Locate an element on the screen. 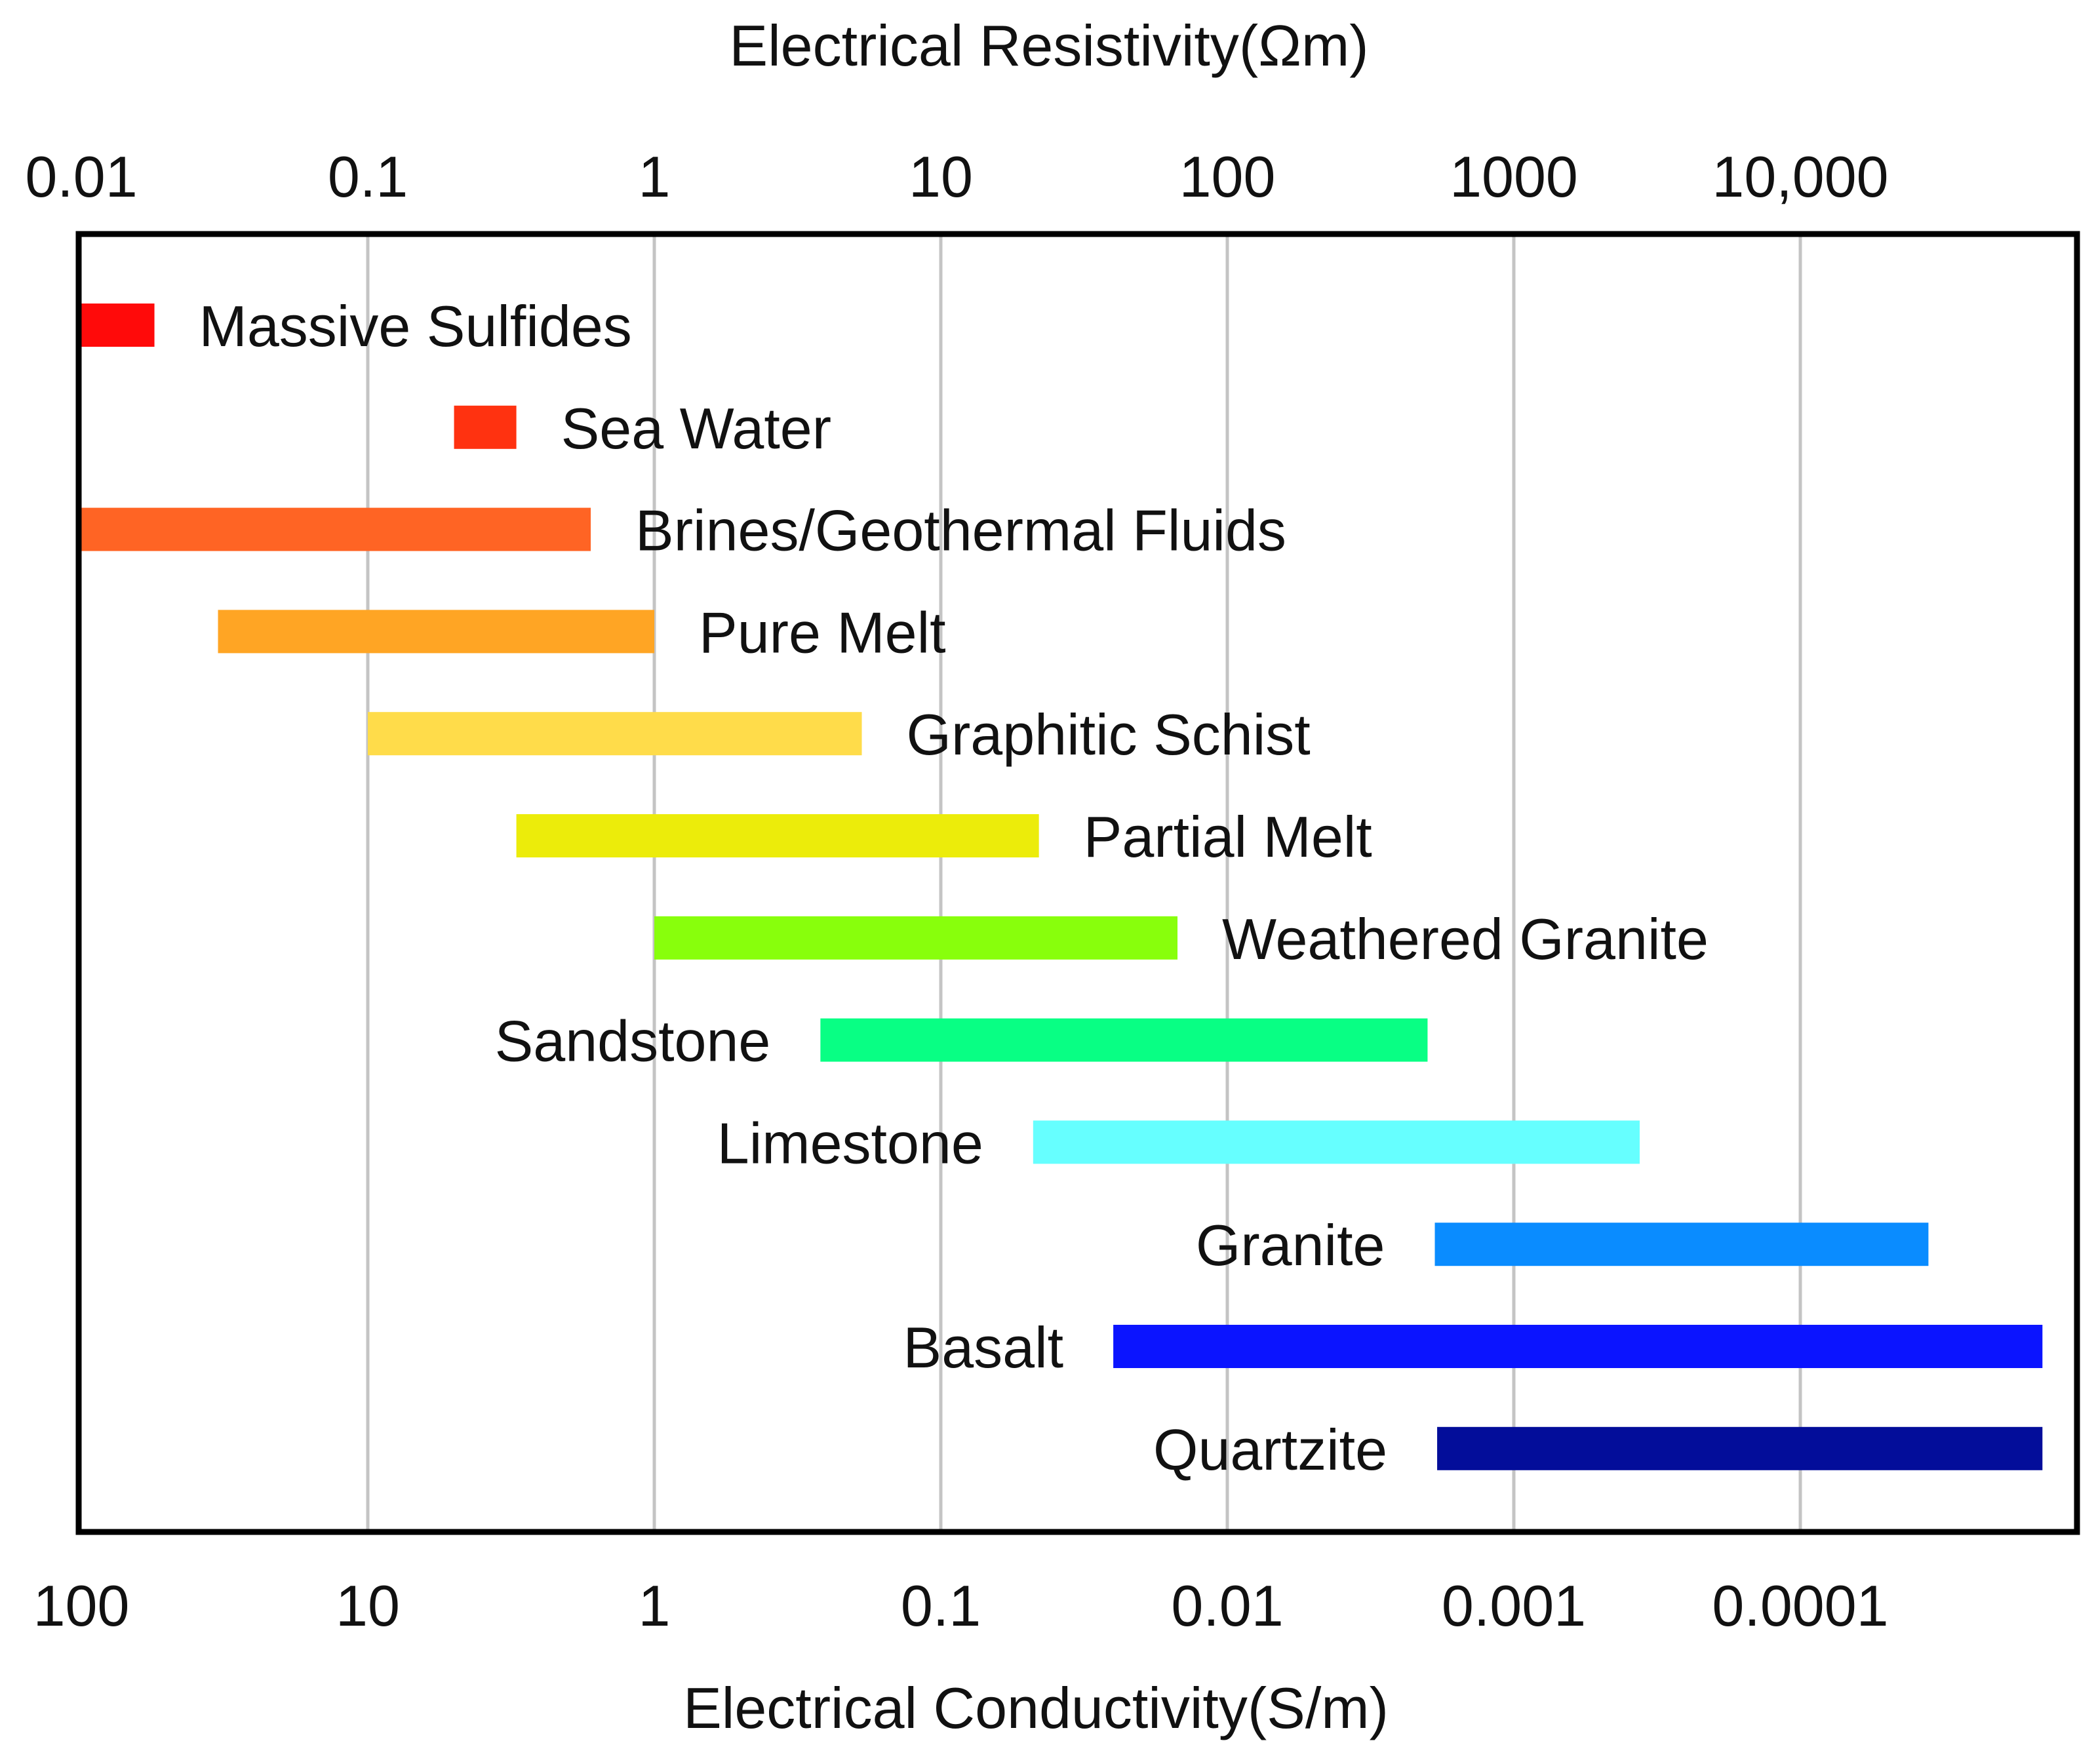 The image size is (2096, 1764). top-tick-label: 0.01 is located at coordinates (81, 176).